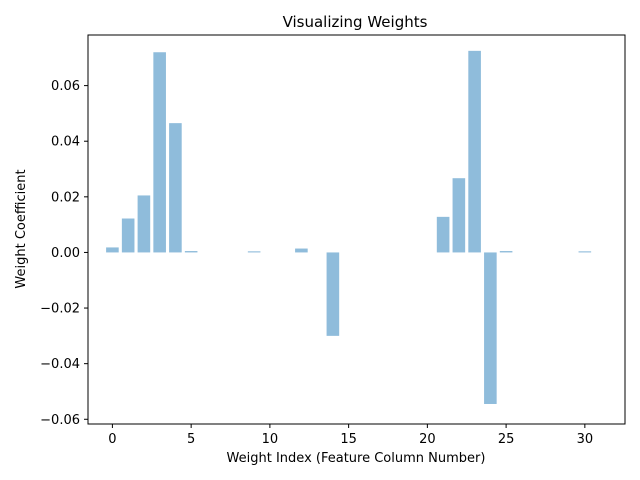  What do you see at coordinates (65, 142) in the screenshot?
I see `y-tick-label: 0.04` at bounding box center [65, 142].